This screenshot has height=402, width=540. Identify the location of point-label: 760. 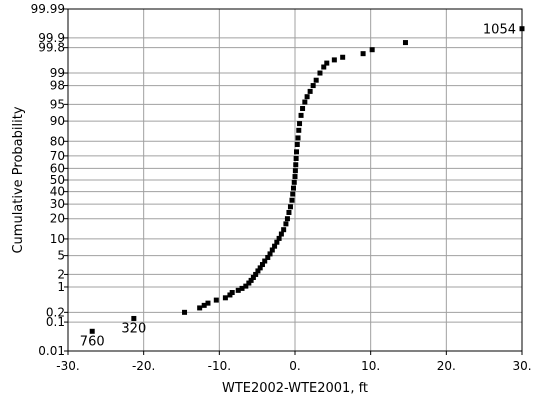
(92, 341).